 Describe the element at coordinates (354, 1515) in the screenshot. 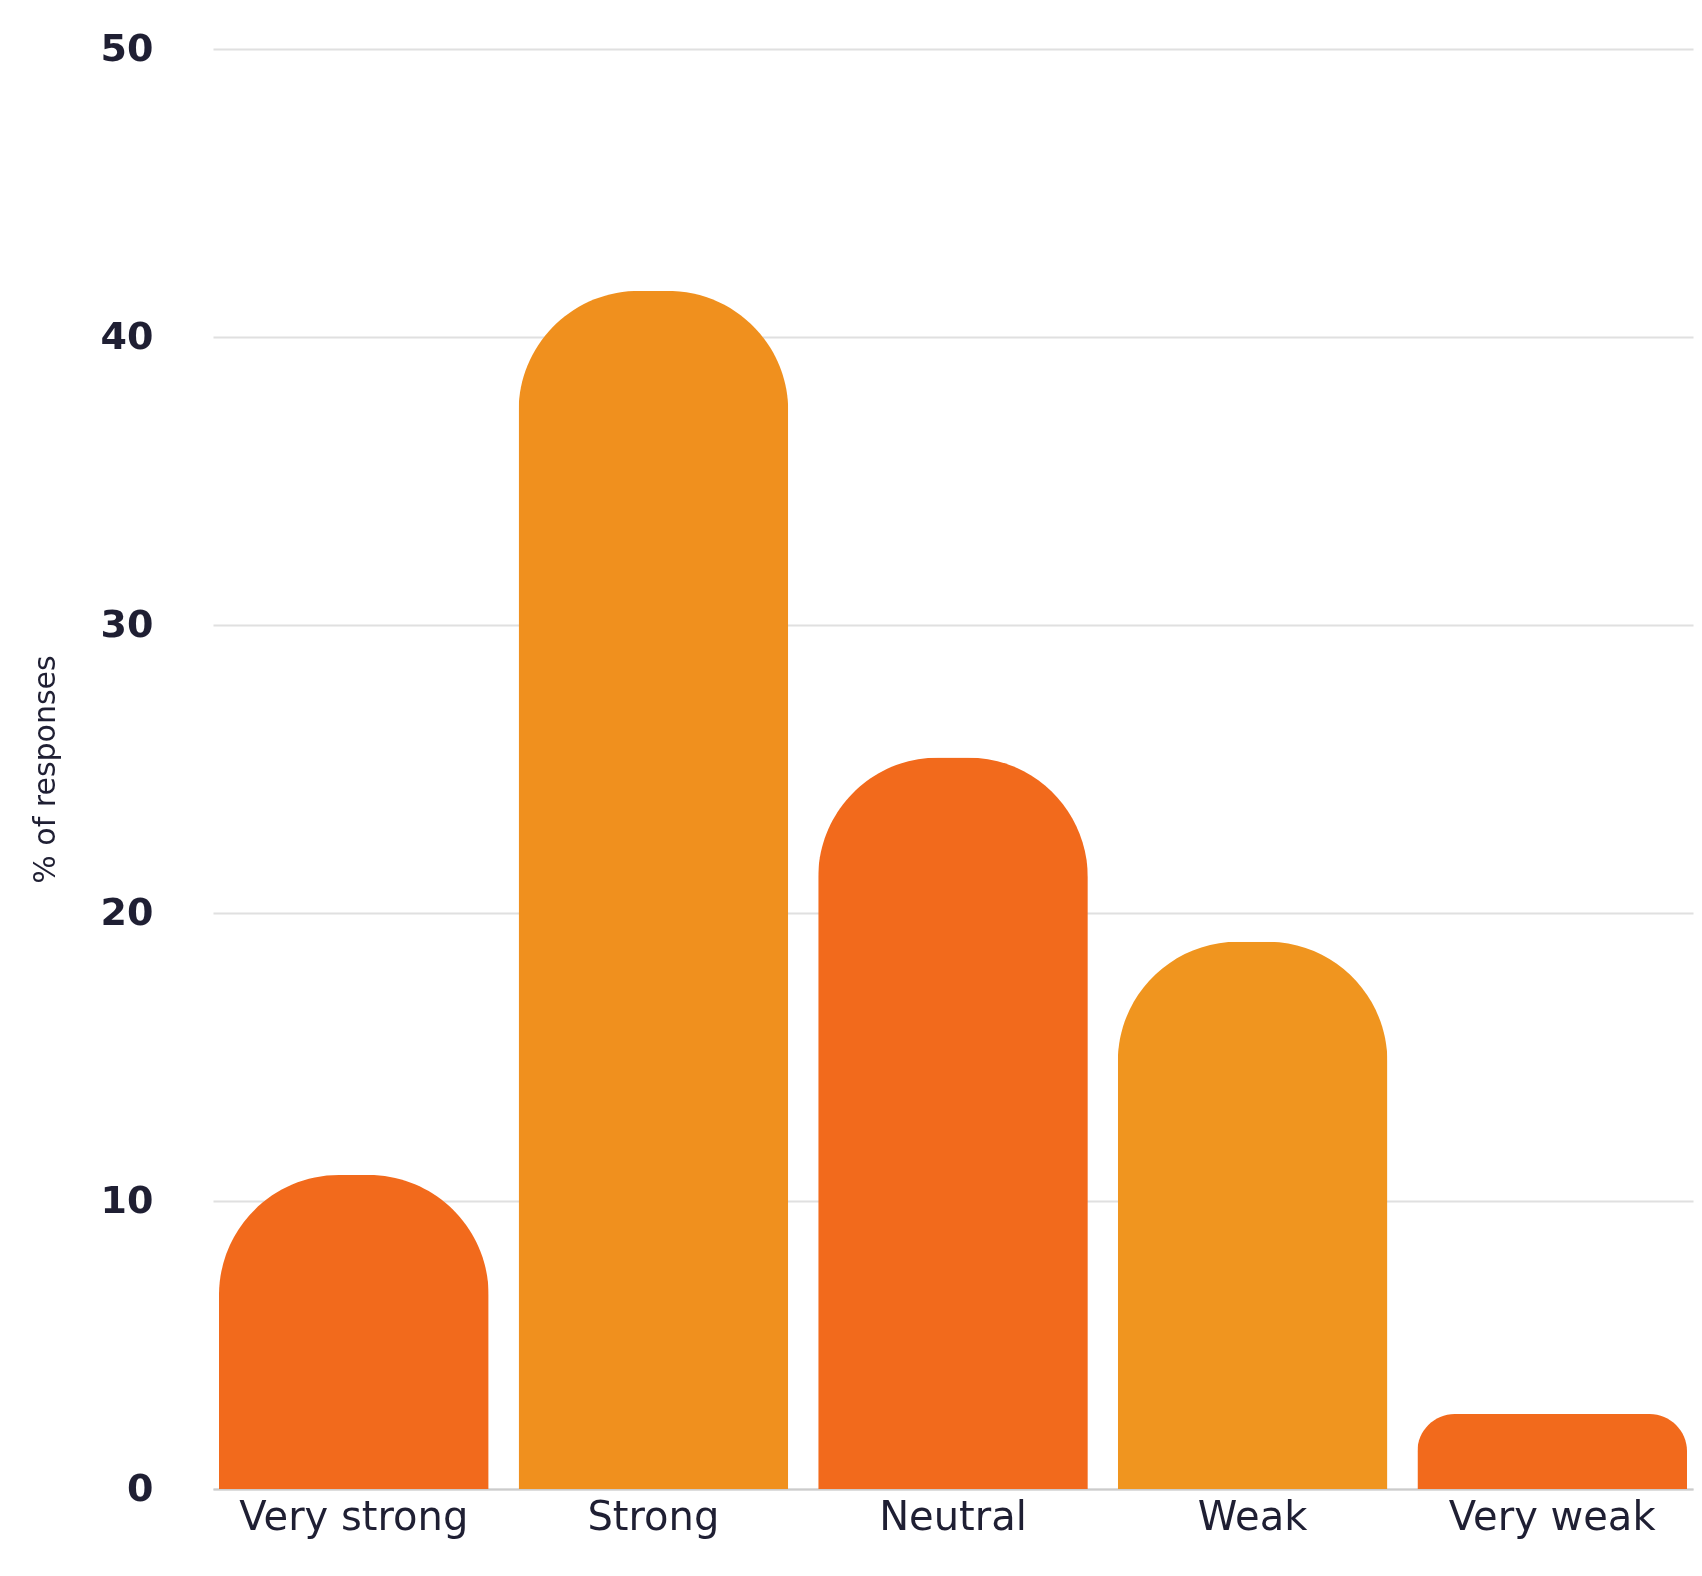

I see `x-tick-label: Very strong` at that location.